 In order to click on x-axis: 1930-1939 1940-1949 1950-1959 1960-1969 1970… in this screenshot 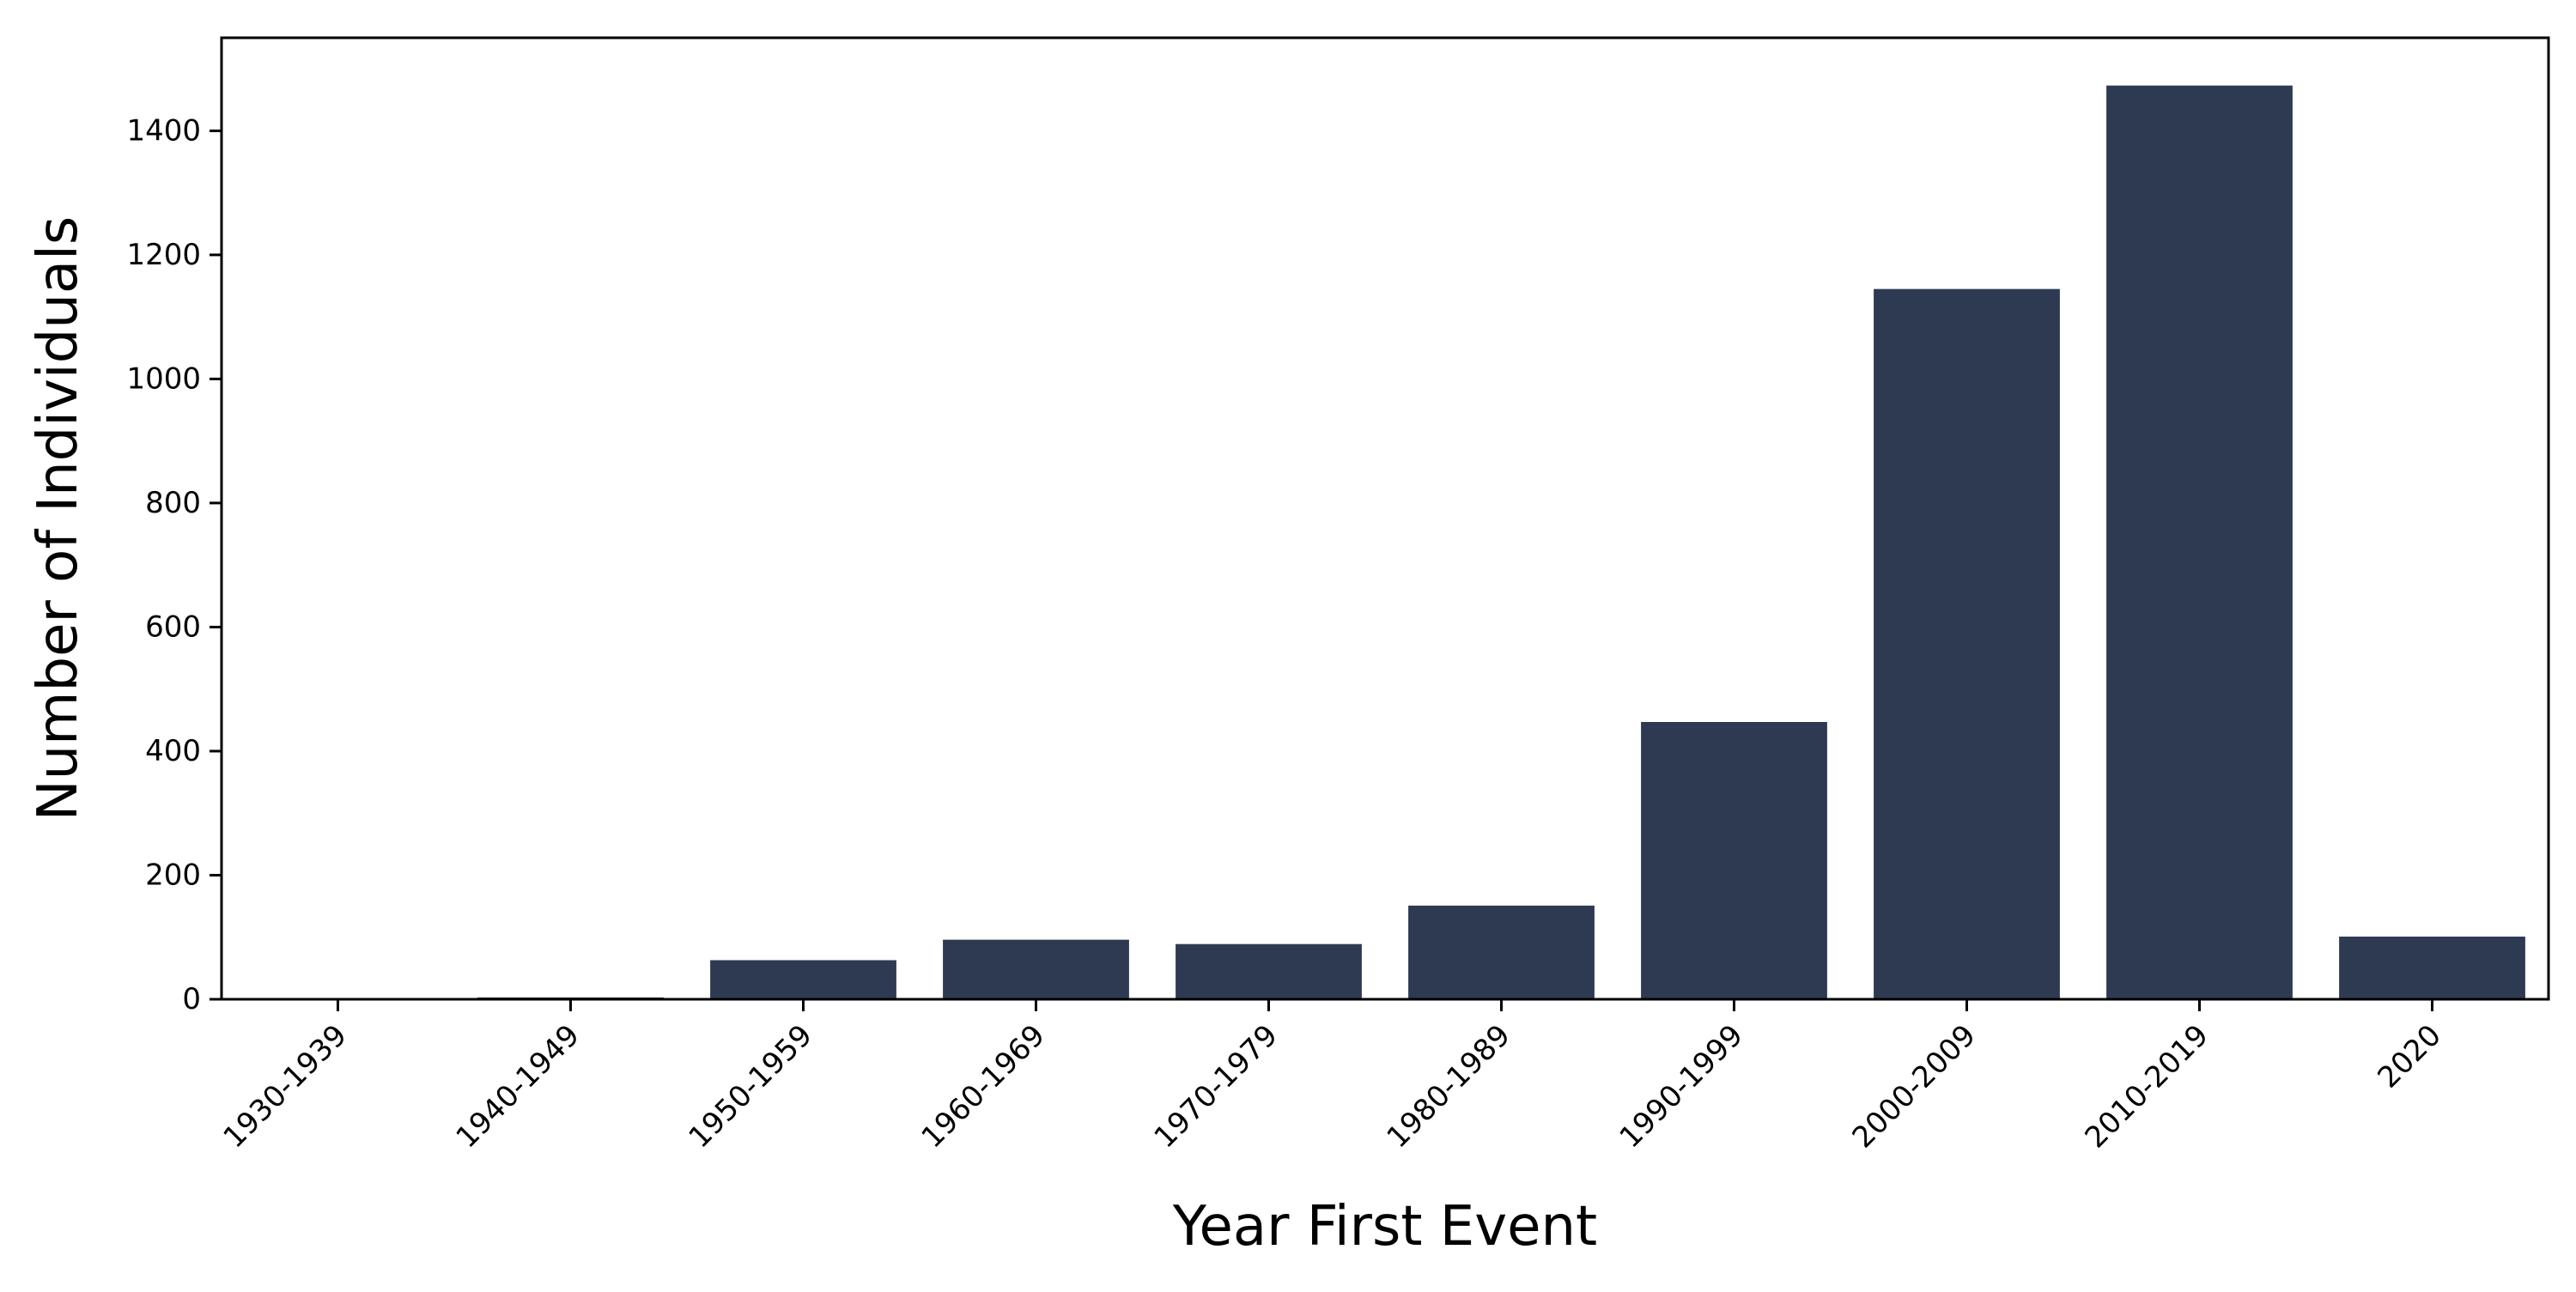, I will do `click(1332, 1077)`.